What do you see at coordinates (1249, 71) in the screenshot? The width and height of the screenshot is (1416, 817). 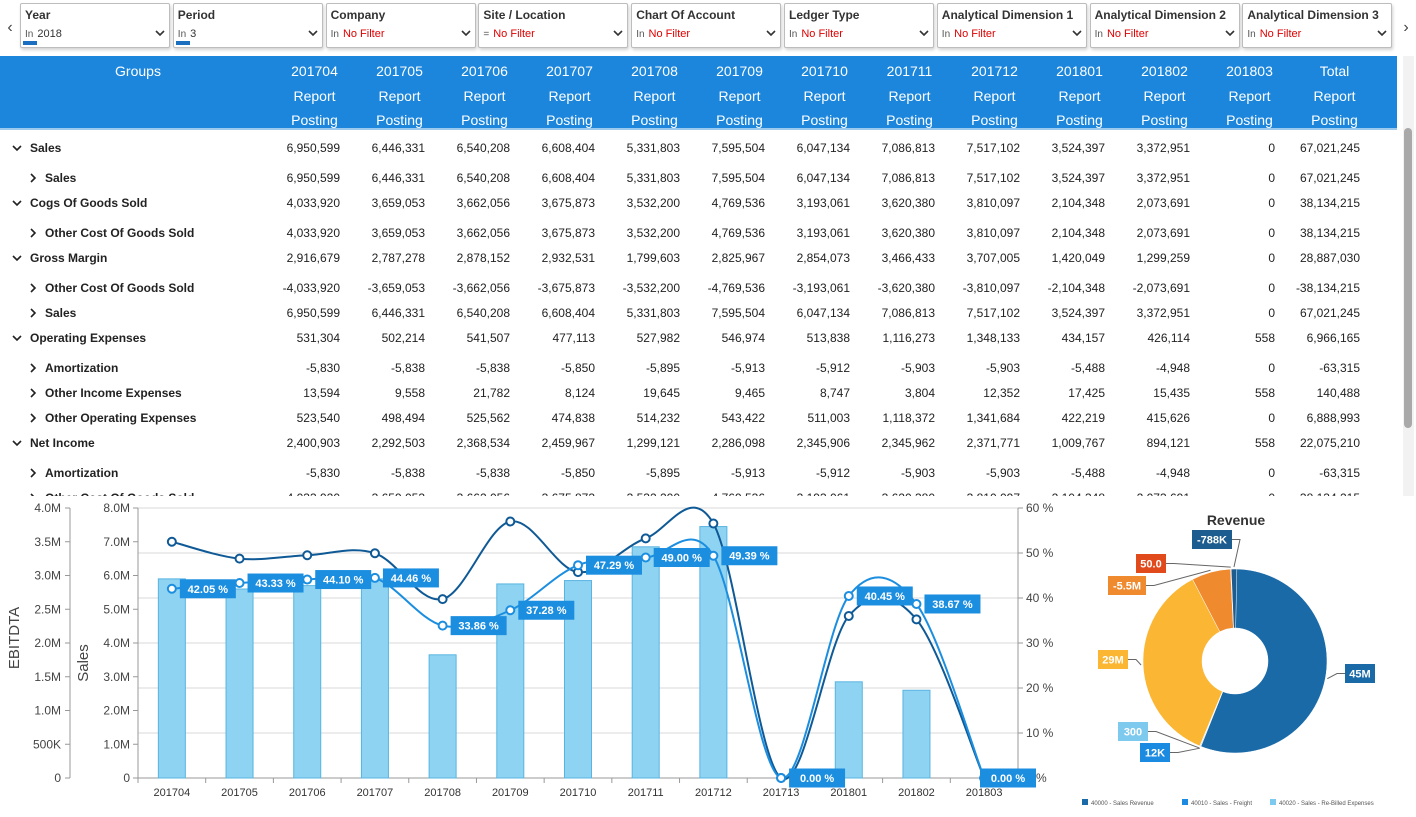 I see `column-header: 201803` at bounding box center [1249, 71].